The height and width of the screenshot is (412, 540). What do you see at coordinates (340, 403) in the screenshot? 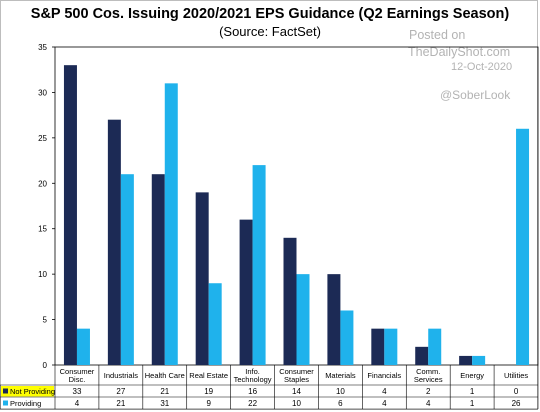
I see `table-cell-value: 6` at bounding box center [340, 403].